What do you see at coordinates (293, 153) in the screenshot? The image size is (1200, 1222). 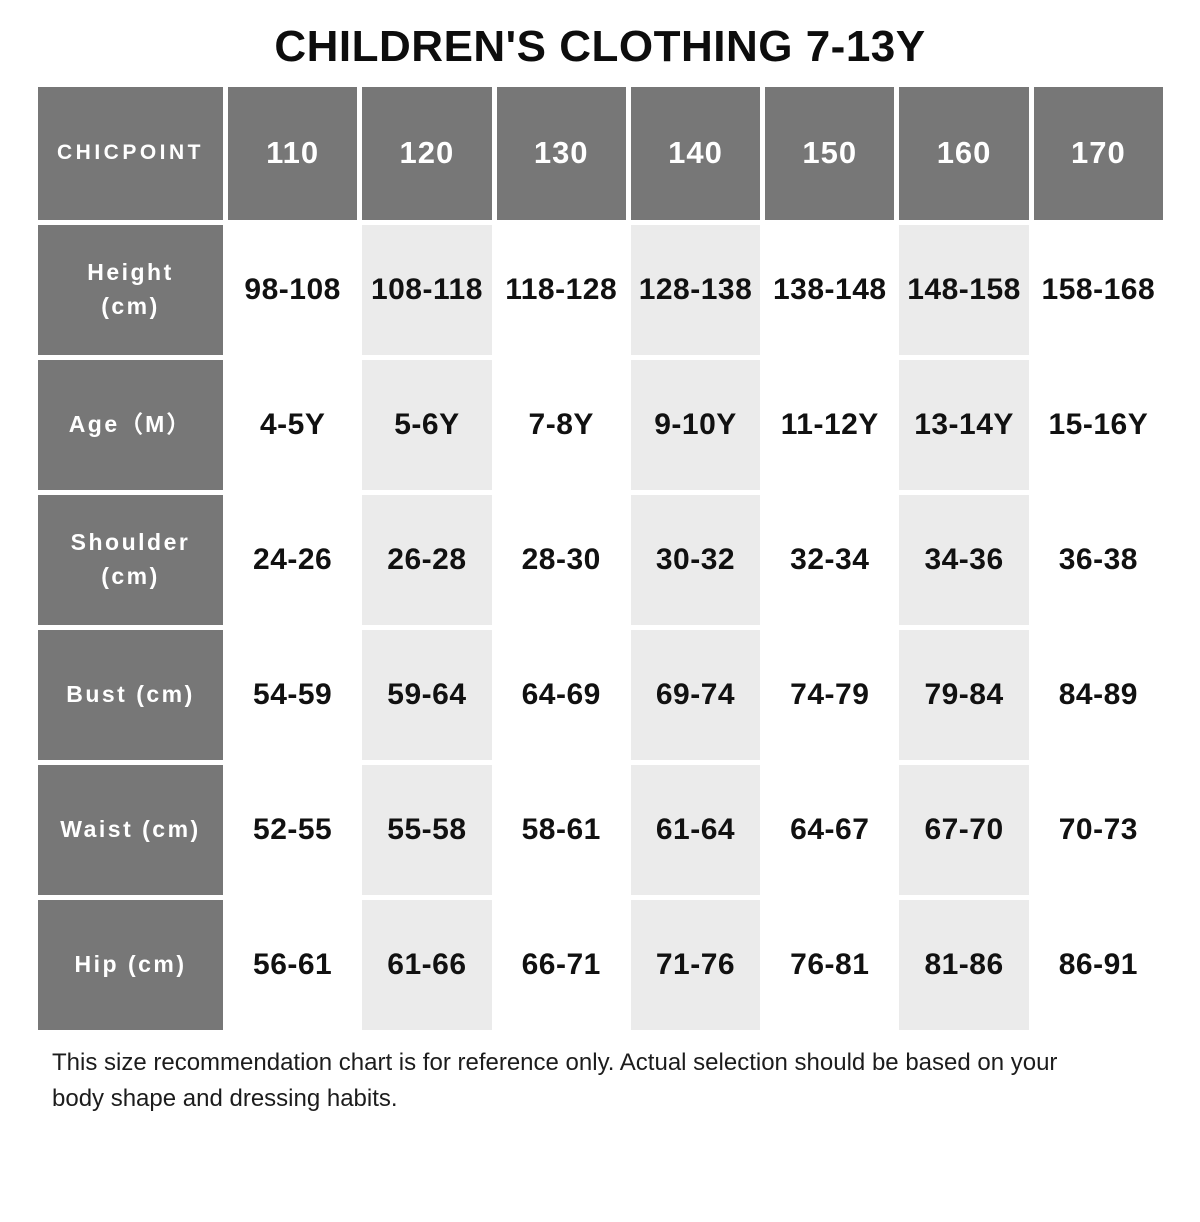 I see `size-header-cell: 110` at bounding box center [293, 153].